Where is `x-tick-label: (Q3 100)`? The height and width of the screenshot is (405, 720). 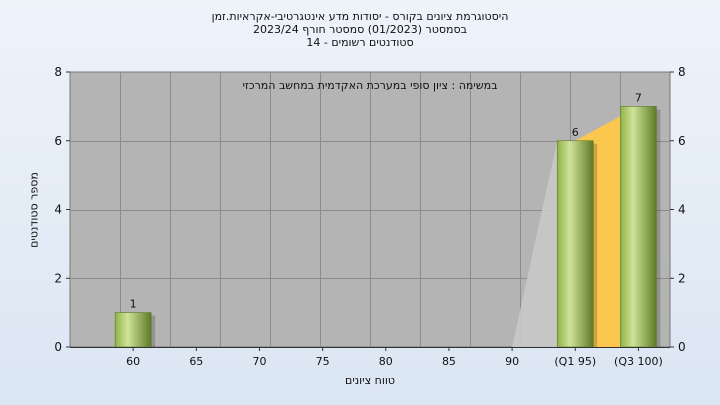 x-tick-label: (Q3 100) is located at coordinates (638, 361).